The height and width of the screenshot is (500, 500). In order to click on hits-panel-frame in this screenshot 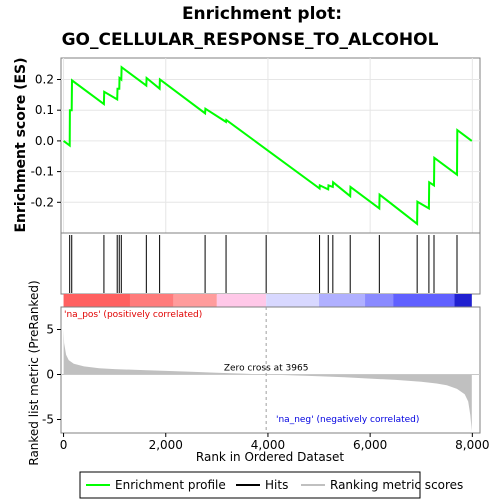, I will do `click(270, 263)`.